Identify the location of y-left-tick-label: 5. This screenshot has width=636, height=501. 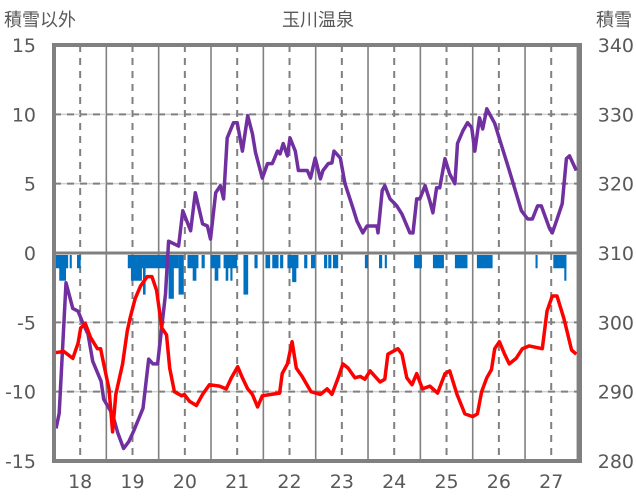
(30, 185).